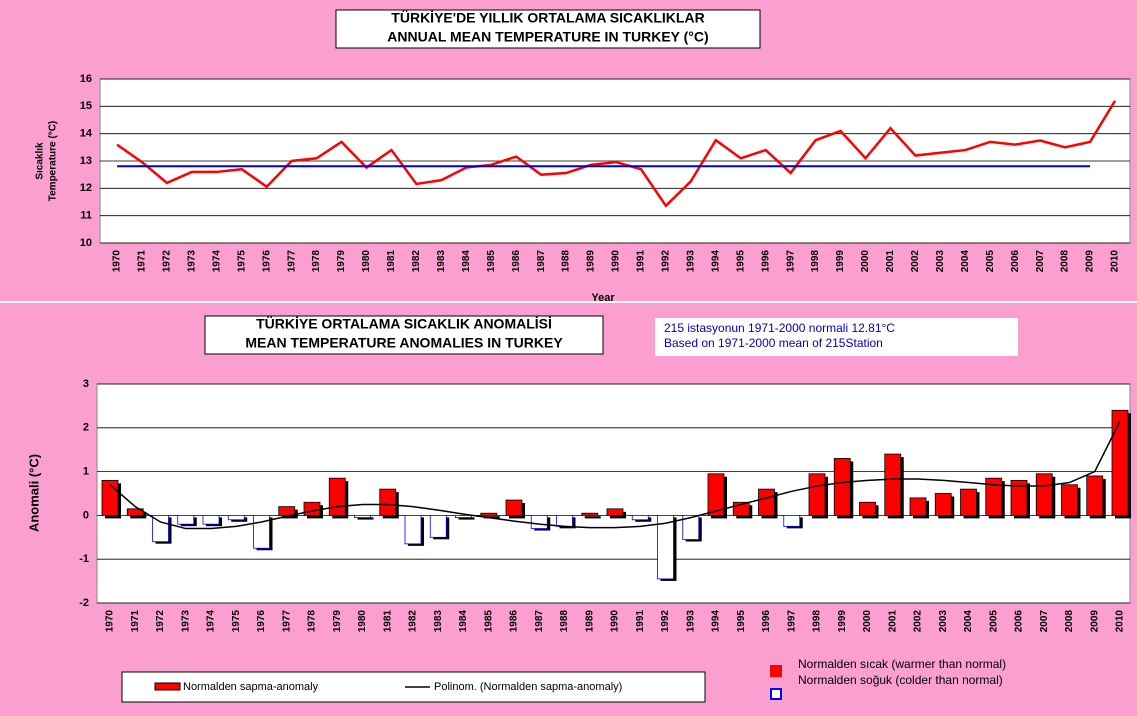 Image resolution: width=1137 pixels, height=716 pixels. I want to click on line, so click(616, 154).